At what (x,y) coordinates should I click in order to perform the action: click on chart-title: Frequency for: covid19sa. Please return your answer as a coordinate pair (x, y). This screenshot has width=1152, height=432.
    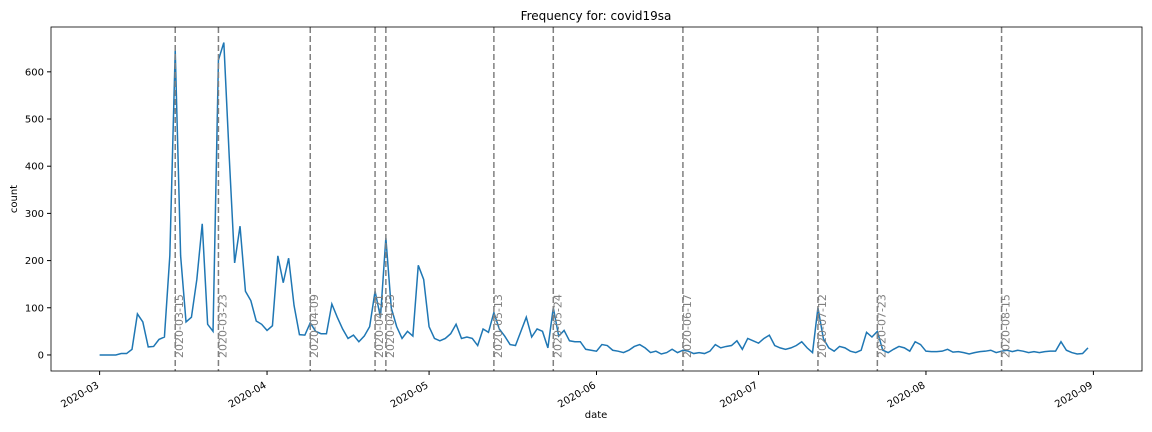
    Looking at the image, I should click on (596, 16).